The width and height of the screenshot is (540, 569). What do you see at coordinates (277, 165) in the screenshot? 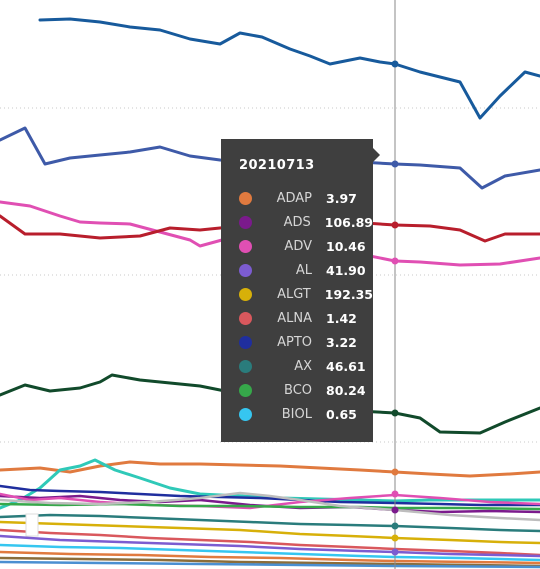
I see `tooltip-date: 20210713` at bounding box center [277, 165].